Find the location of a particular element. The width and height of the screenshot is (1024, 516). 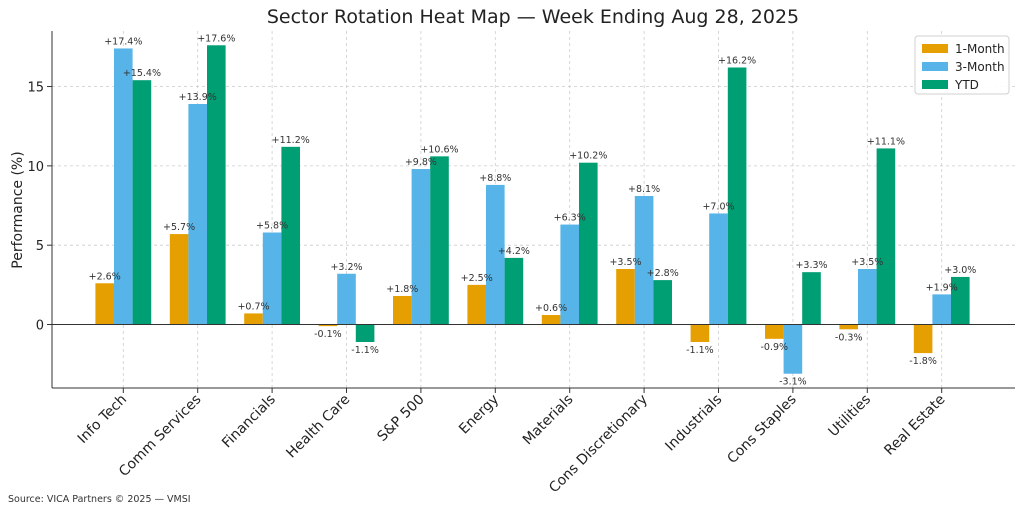

data-label: +17.4% is located at coordinates (123, 41).